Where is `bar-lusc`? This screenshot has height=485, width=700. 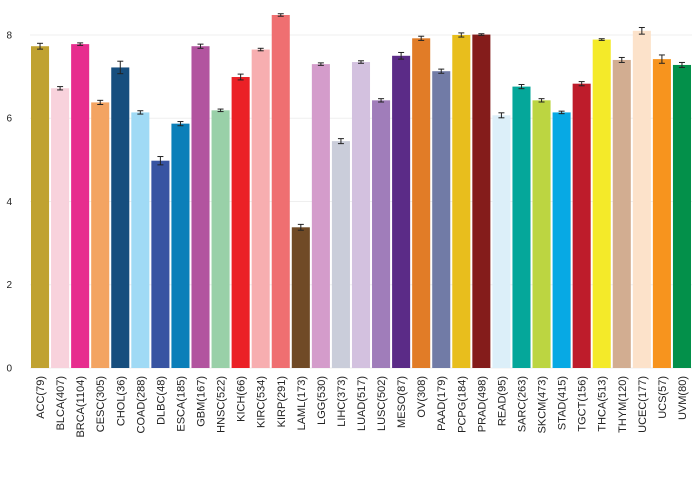 bar-lusc is located at coordinates (381, 234).